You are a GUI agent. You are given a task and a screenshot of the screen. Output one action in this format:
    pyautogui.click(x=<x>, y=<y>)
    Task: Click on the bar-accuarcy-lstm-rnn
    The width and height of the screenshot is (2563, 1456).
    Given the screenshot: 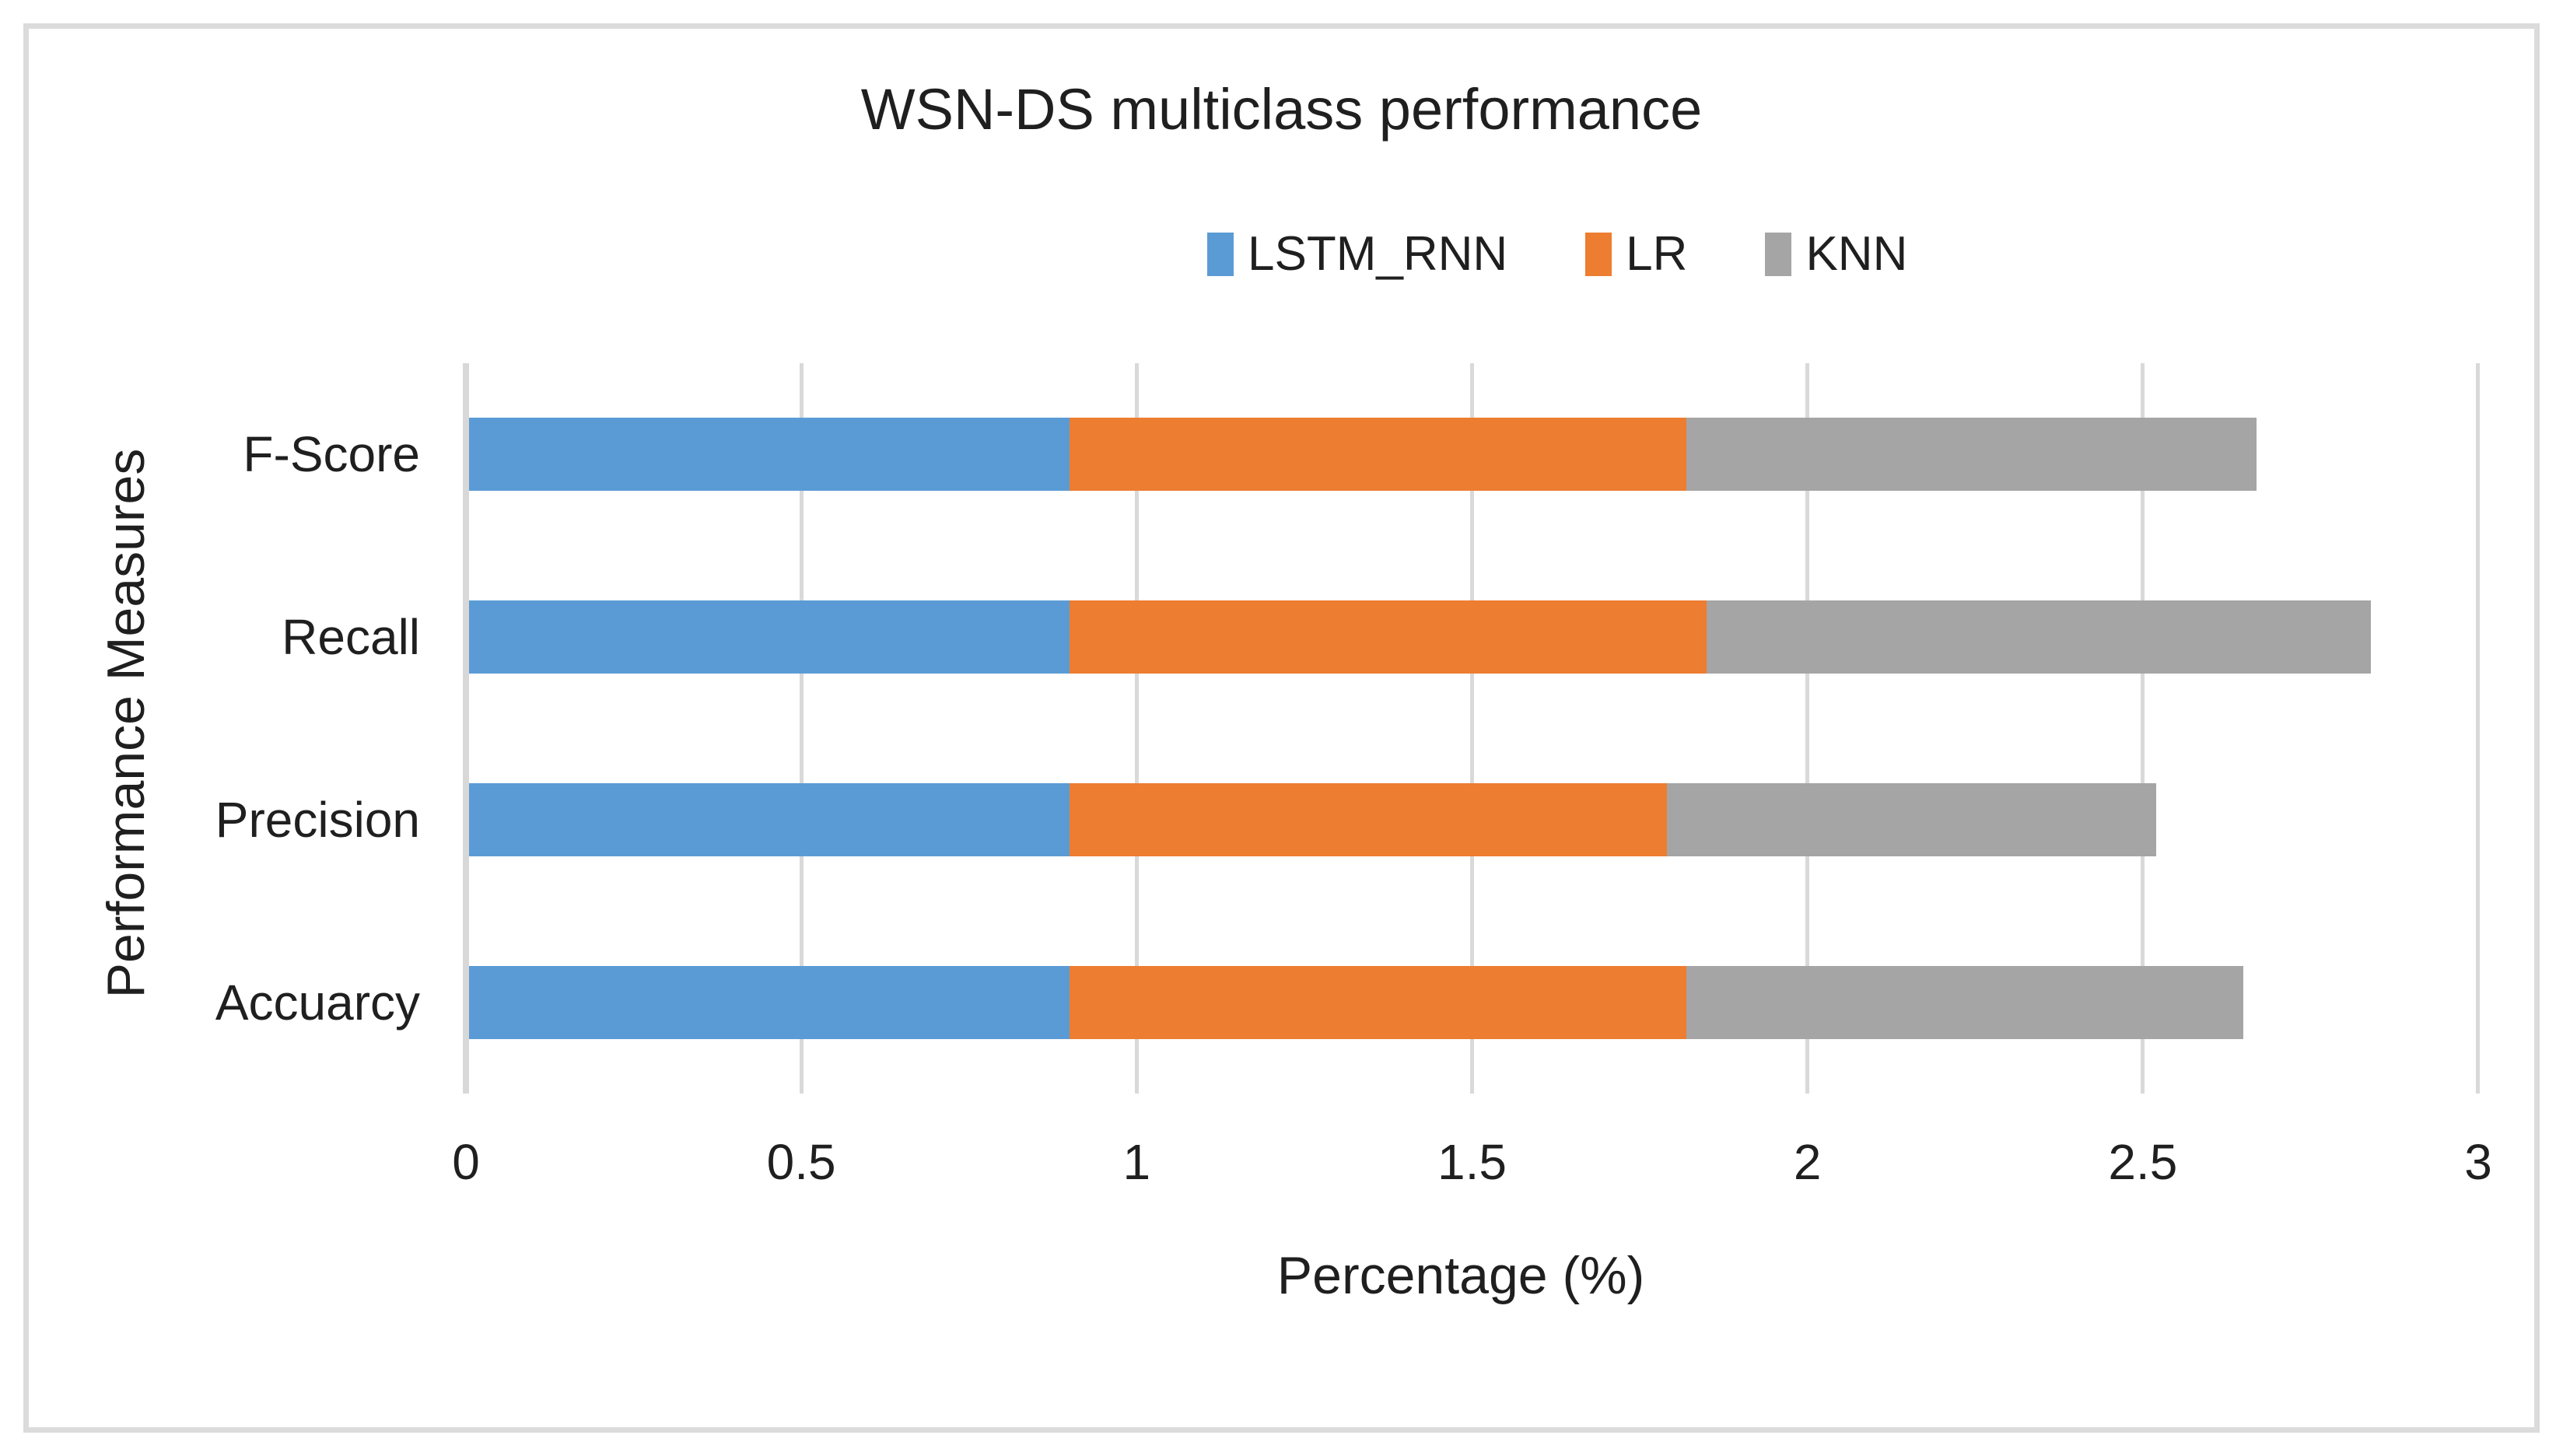 What is the action you would take?
    pyautogui.click(x=768, y=1002)
    